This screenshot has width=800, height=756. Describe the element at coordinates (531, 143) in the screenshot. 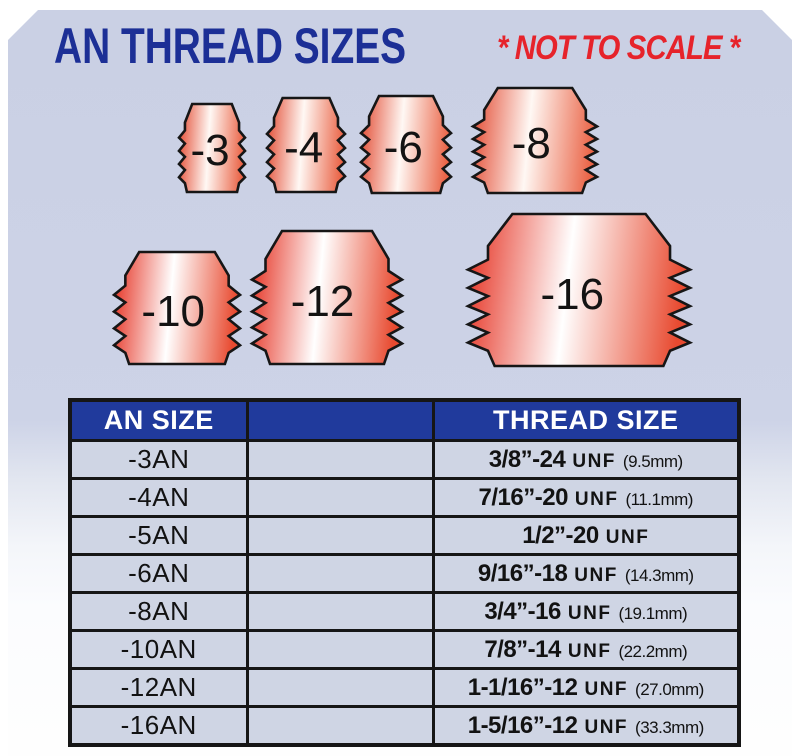

I see `fitting-label: -8` at that location.